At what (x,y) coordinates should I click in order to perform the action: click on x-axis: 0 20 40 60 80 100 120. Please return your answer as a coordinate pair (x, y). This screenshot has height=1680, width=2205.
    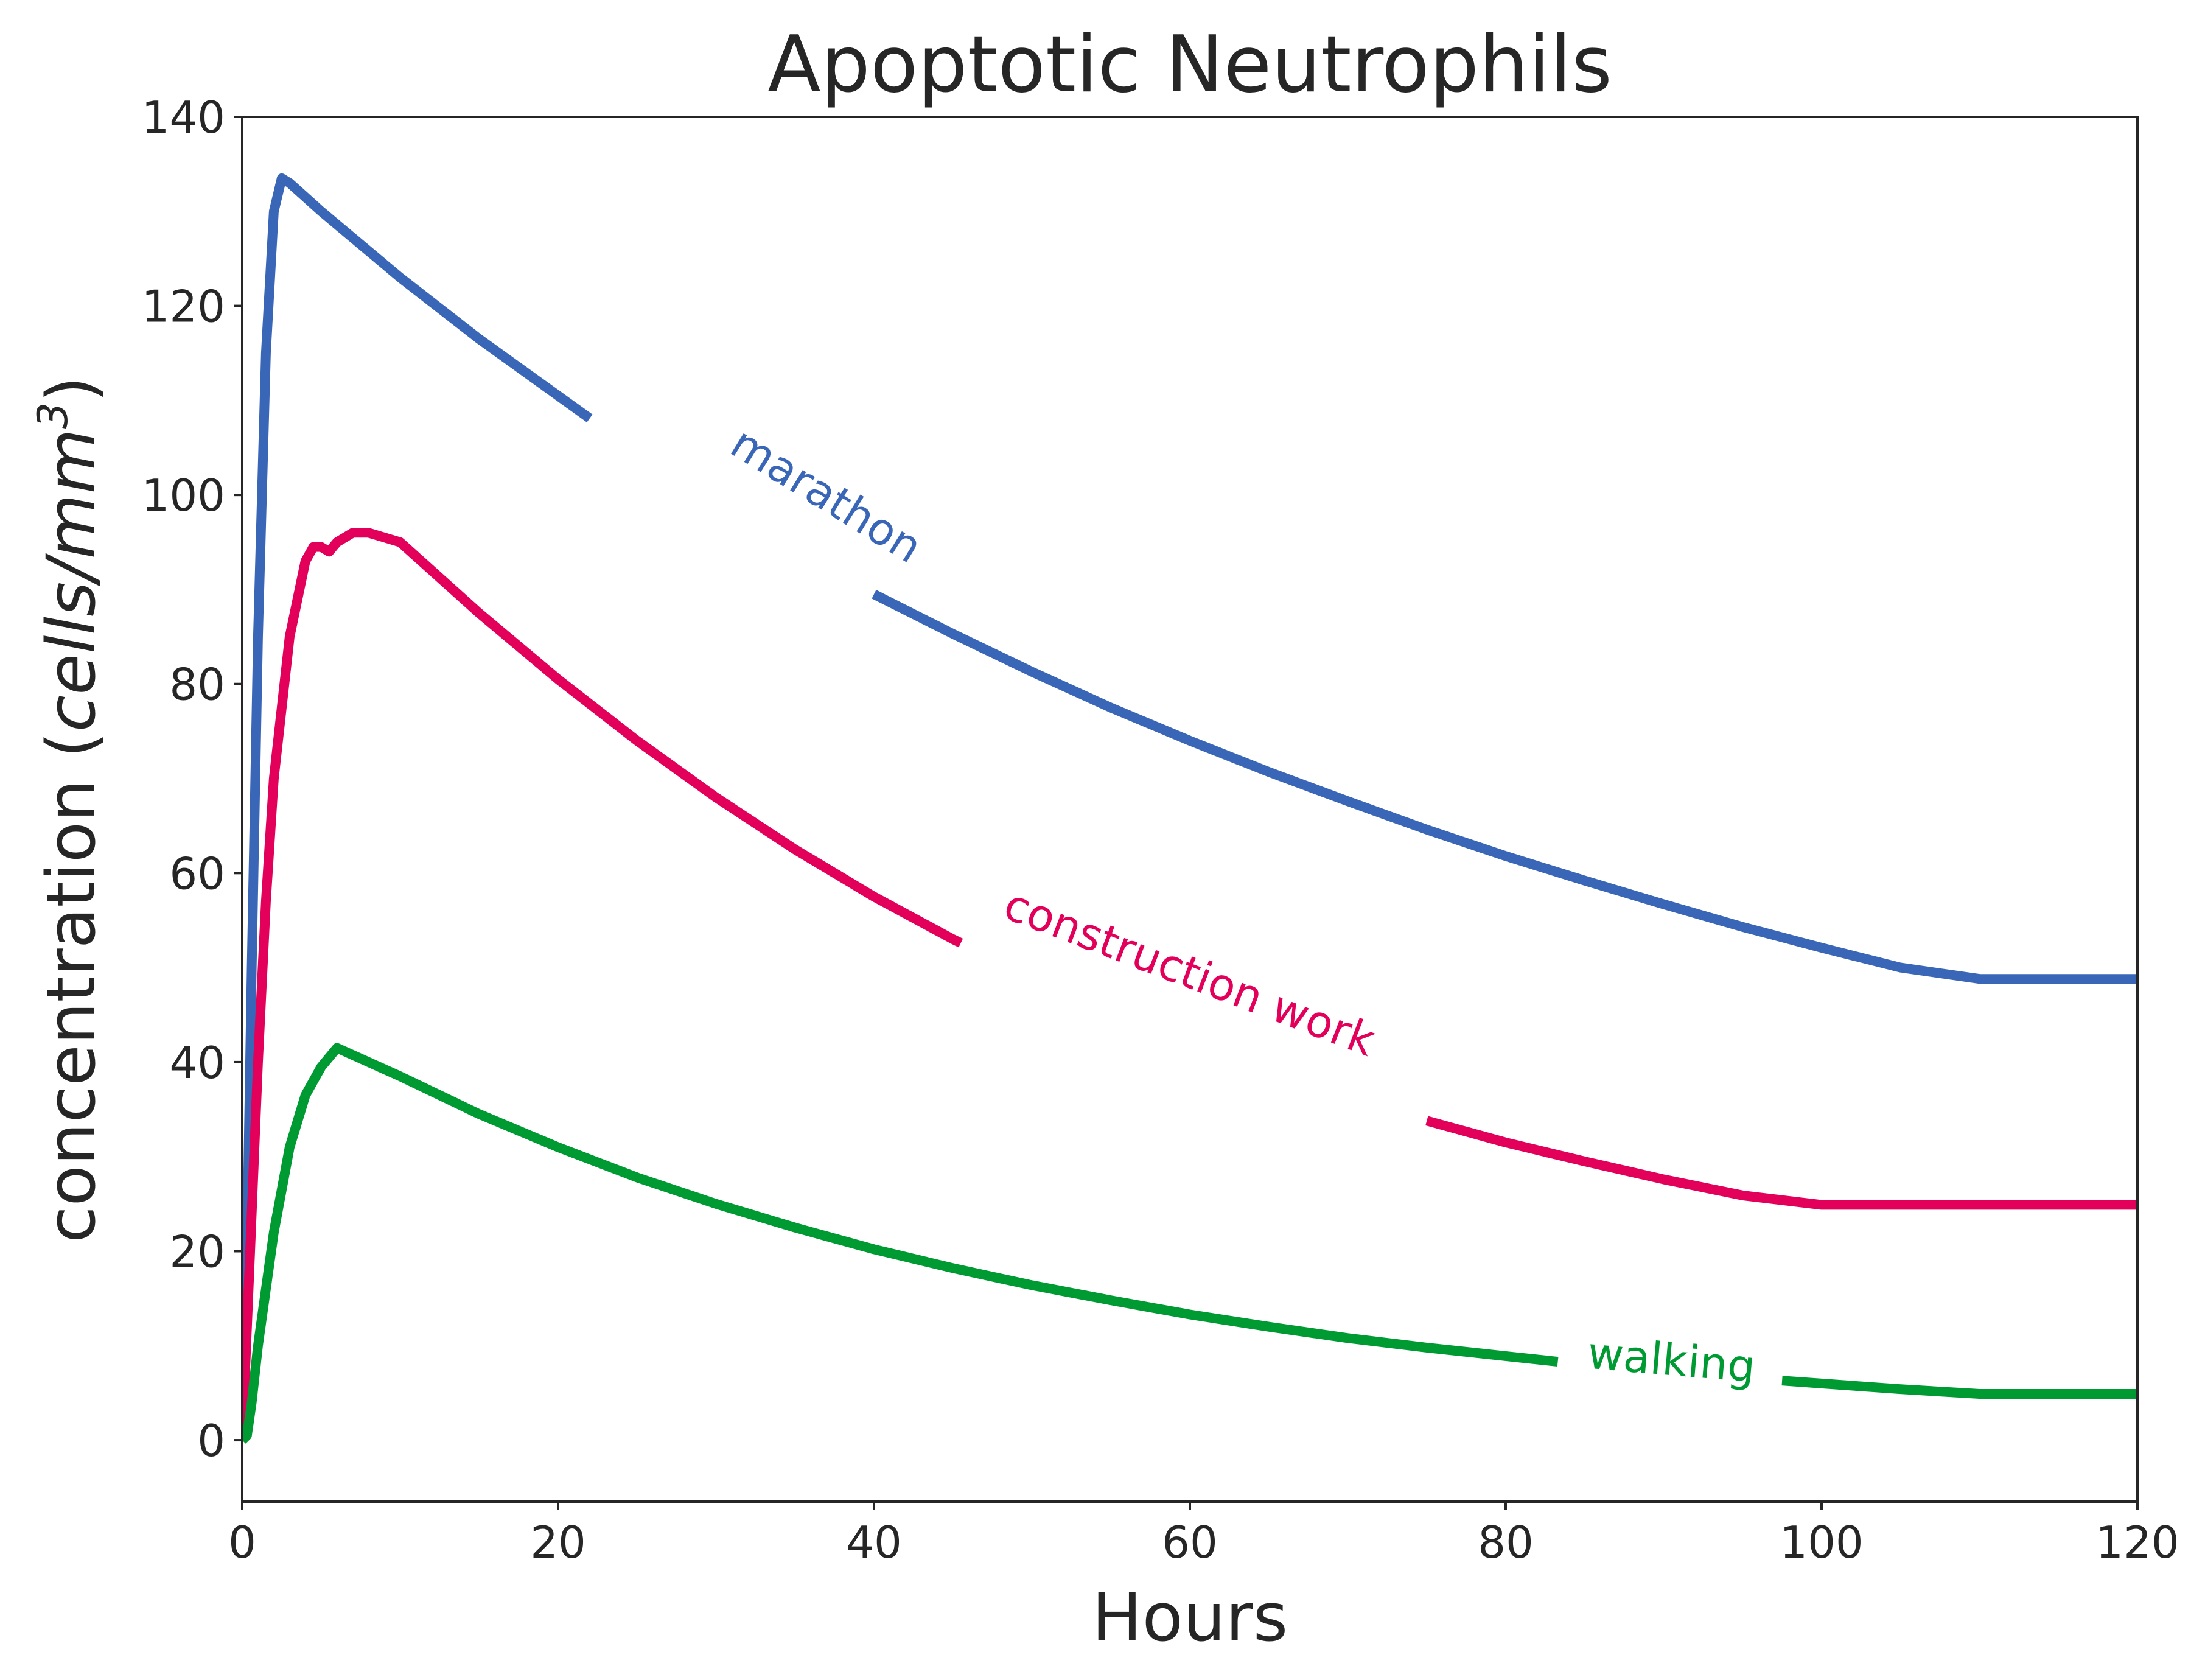
    Looking at the image, I should click on (1203, 1535).